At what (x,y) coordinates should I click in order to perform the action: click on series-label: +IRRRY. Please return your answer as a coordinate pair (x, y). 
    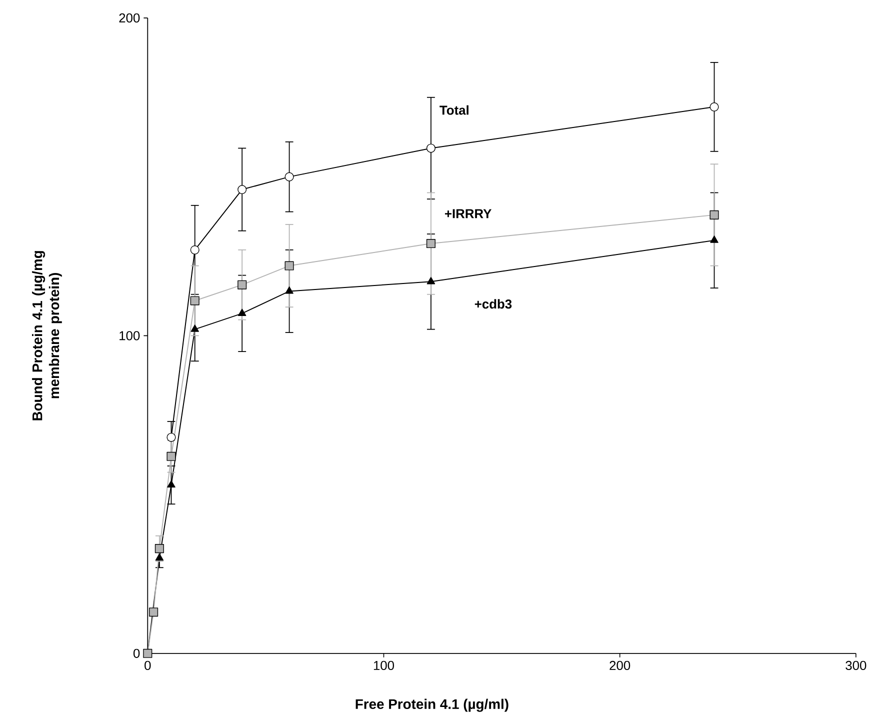
    Looking at the image, I should click on (468, 213).